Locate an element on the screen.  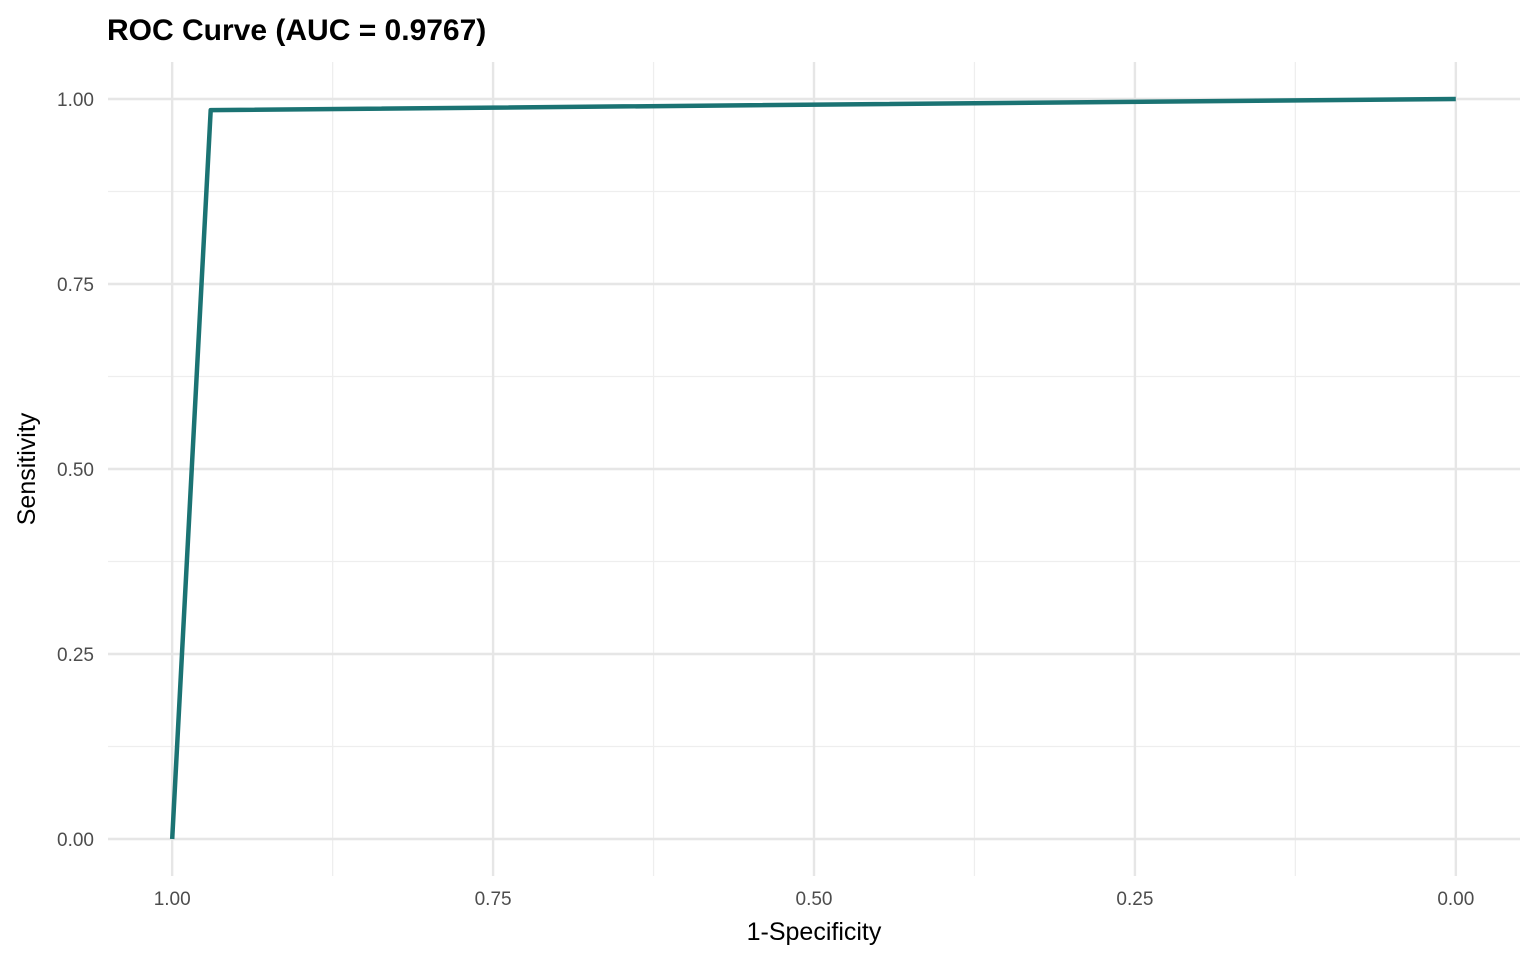
x-tick-label: 0.75 is located at coordinates (493, 899).